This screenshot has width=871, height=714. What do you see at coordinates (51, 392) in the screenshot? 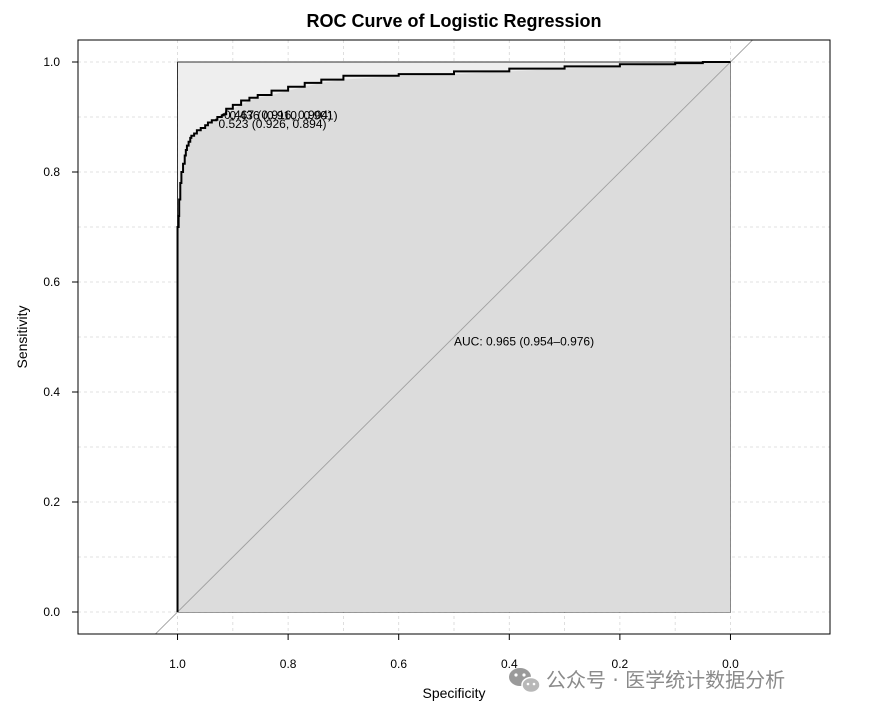
I see `y-tick-label: 0.4` at bounding box center [51, 392].